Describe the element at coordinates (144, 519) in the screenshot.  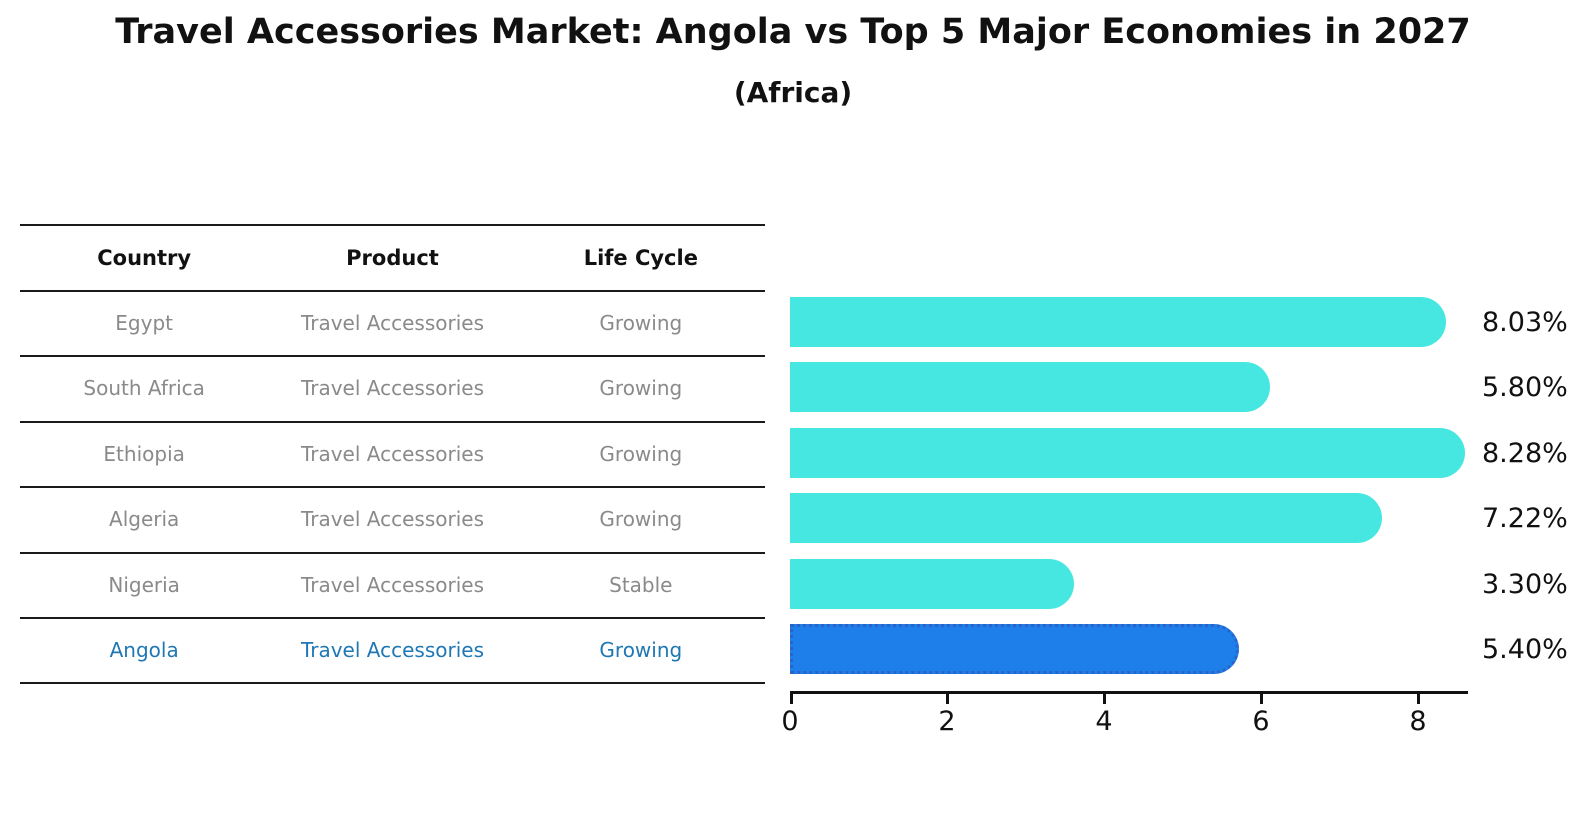
I see `table-cell-country: Algeria` at that location.